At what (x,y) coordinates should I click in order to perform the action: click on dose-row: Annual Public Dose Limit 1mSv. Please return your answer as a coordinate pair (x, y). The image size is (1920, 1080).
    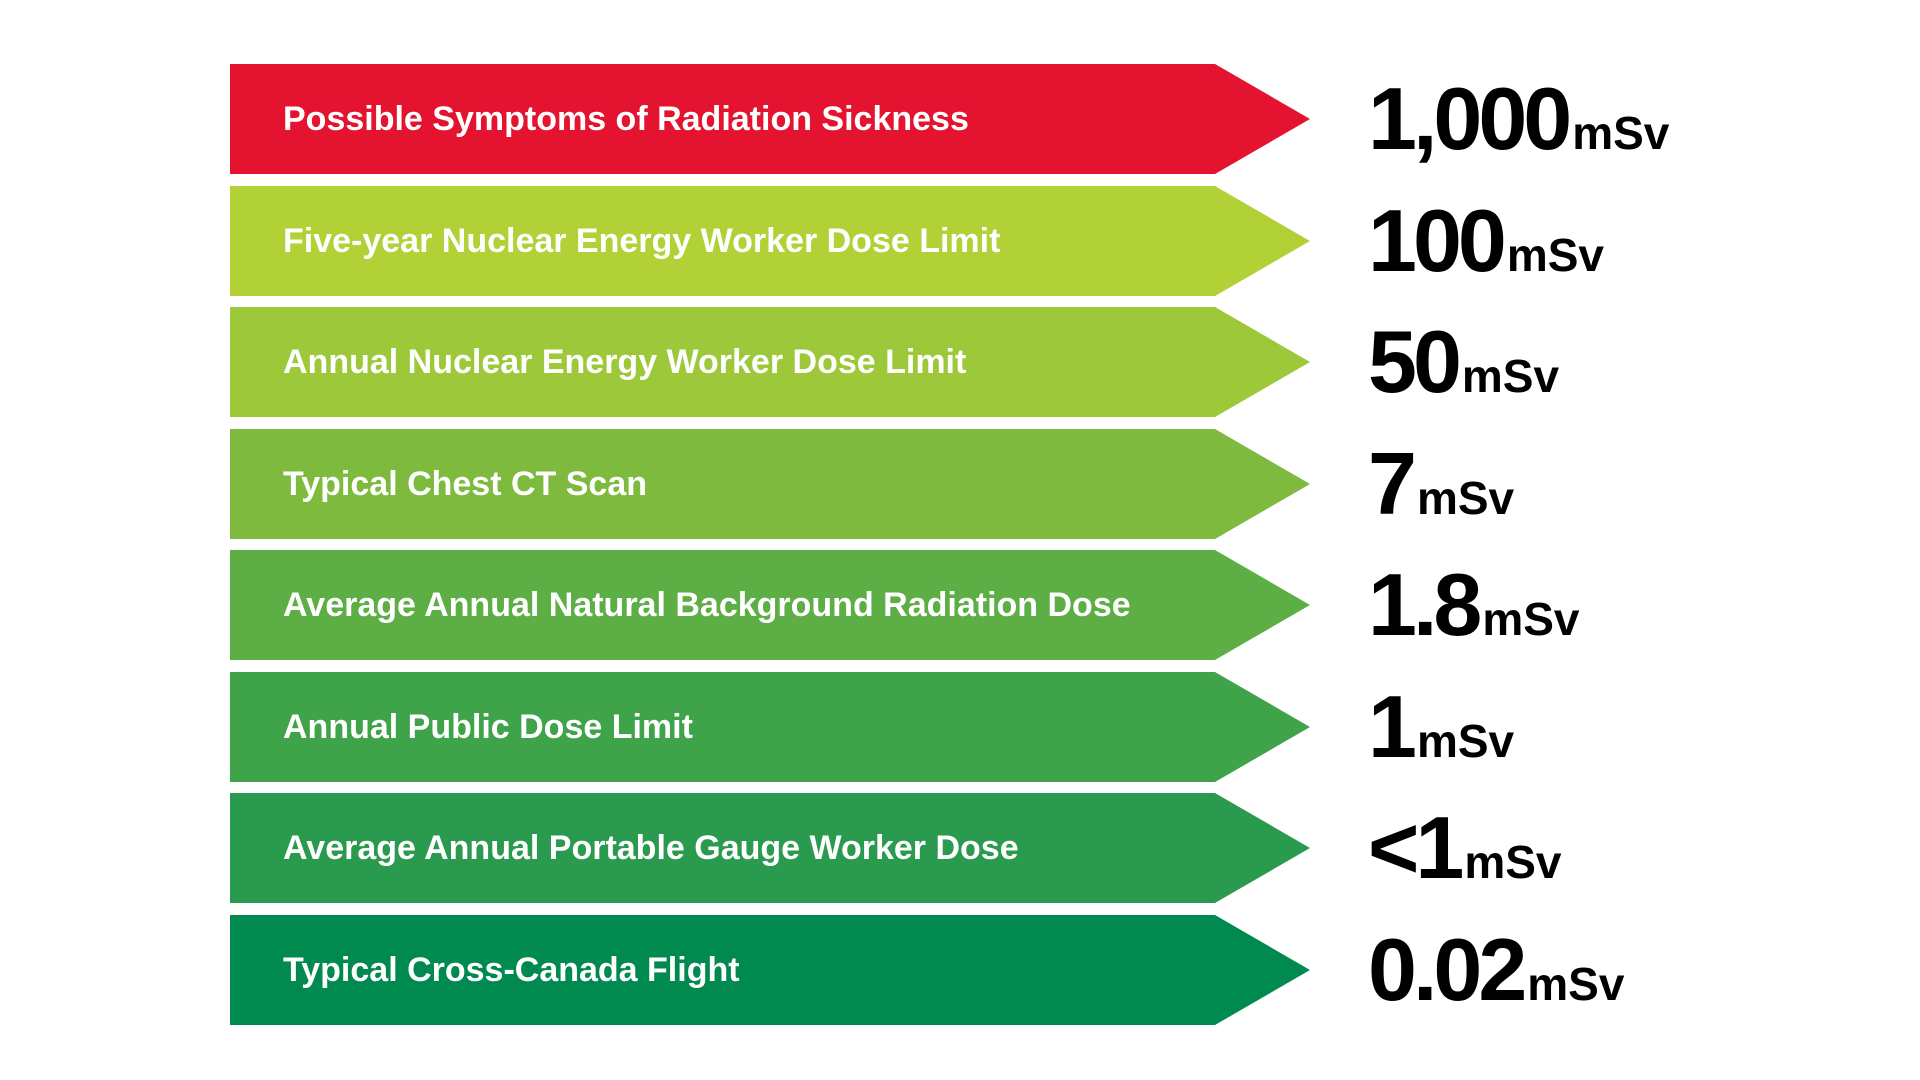
    Looking at the image, I should click on (980, 727).